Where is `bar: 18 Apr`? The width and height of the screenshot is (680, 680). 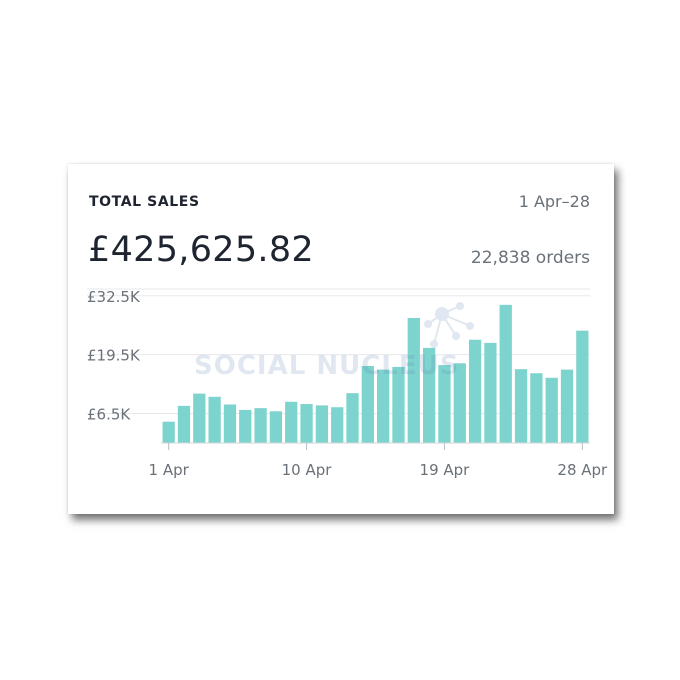
bar: 18 Apr is located at coordinates (429, 395).